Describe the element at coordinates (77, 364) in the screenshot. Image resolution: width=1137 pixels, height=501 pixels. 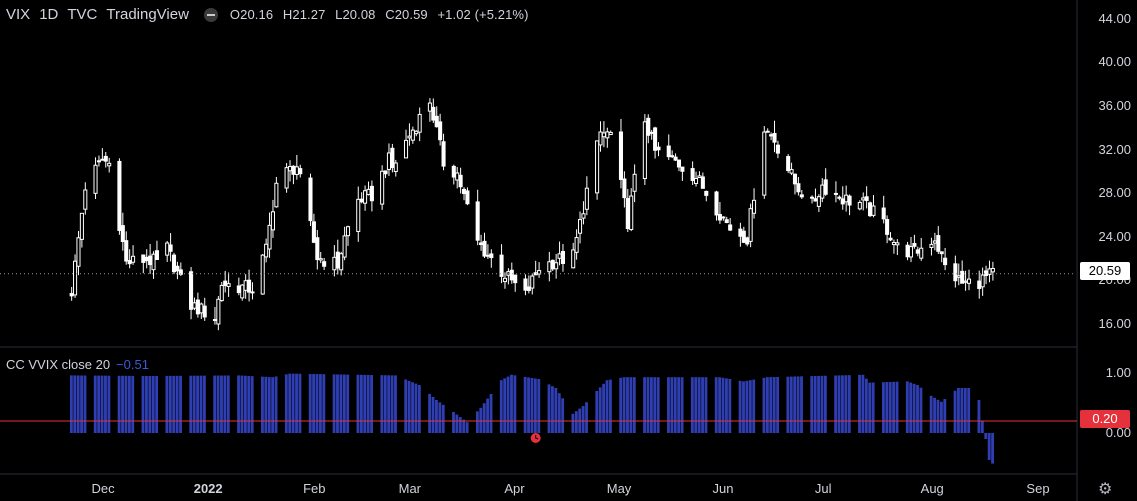
I see `indicator-legend: CC VVIX close 20 −0.51` at that location.